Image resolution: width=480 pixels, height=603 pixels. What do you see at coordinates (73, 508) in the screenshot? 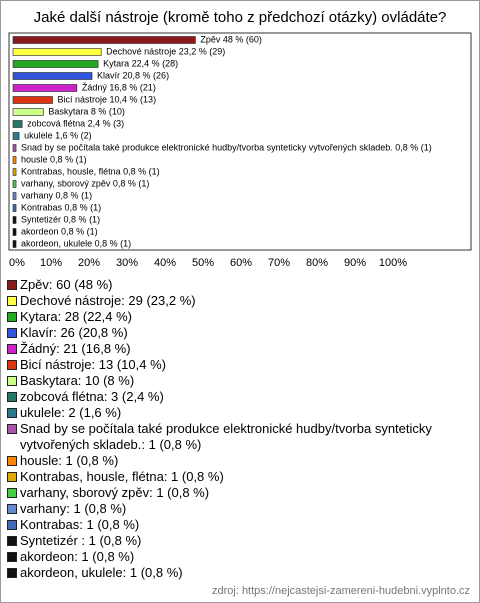
I see `legend-label: varhany: 1 (0,8 %)` at bounding box center [73, 508].